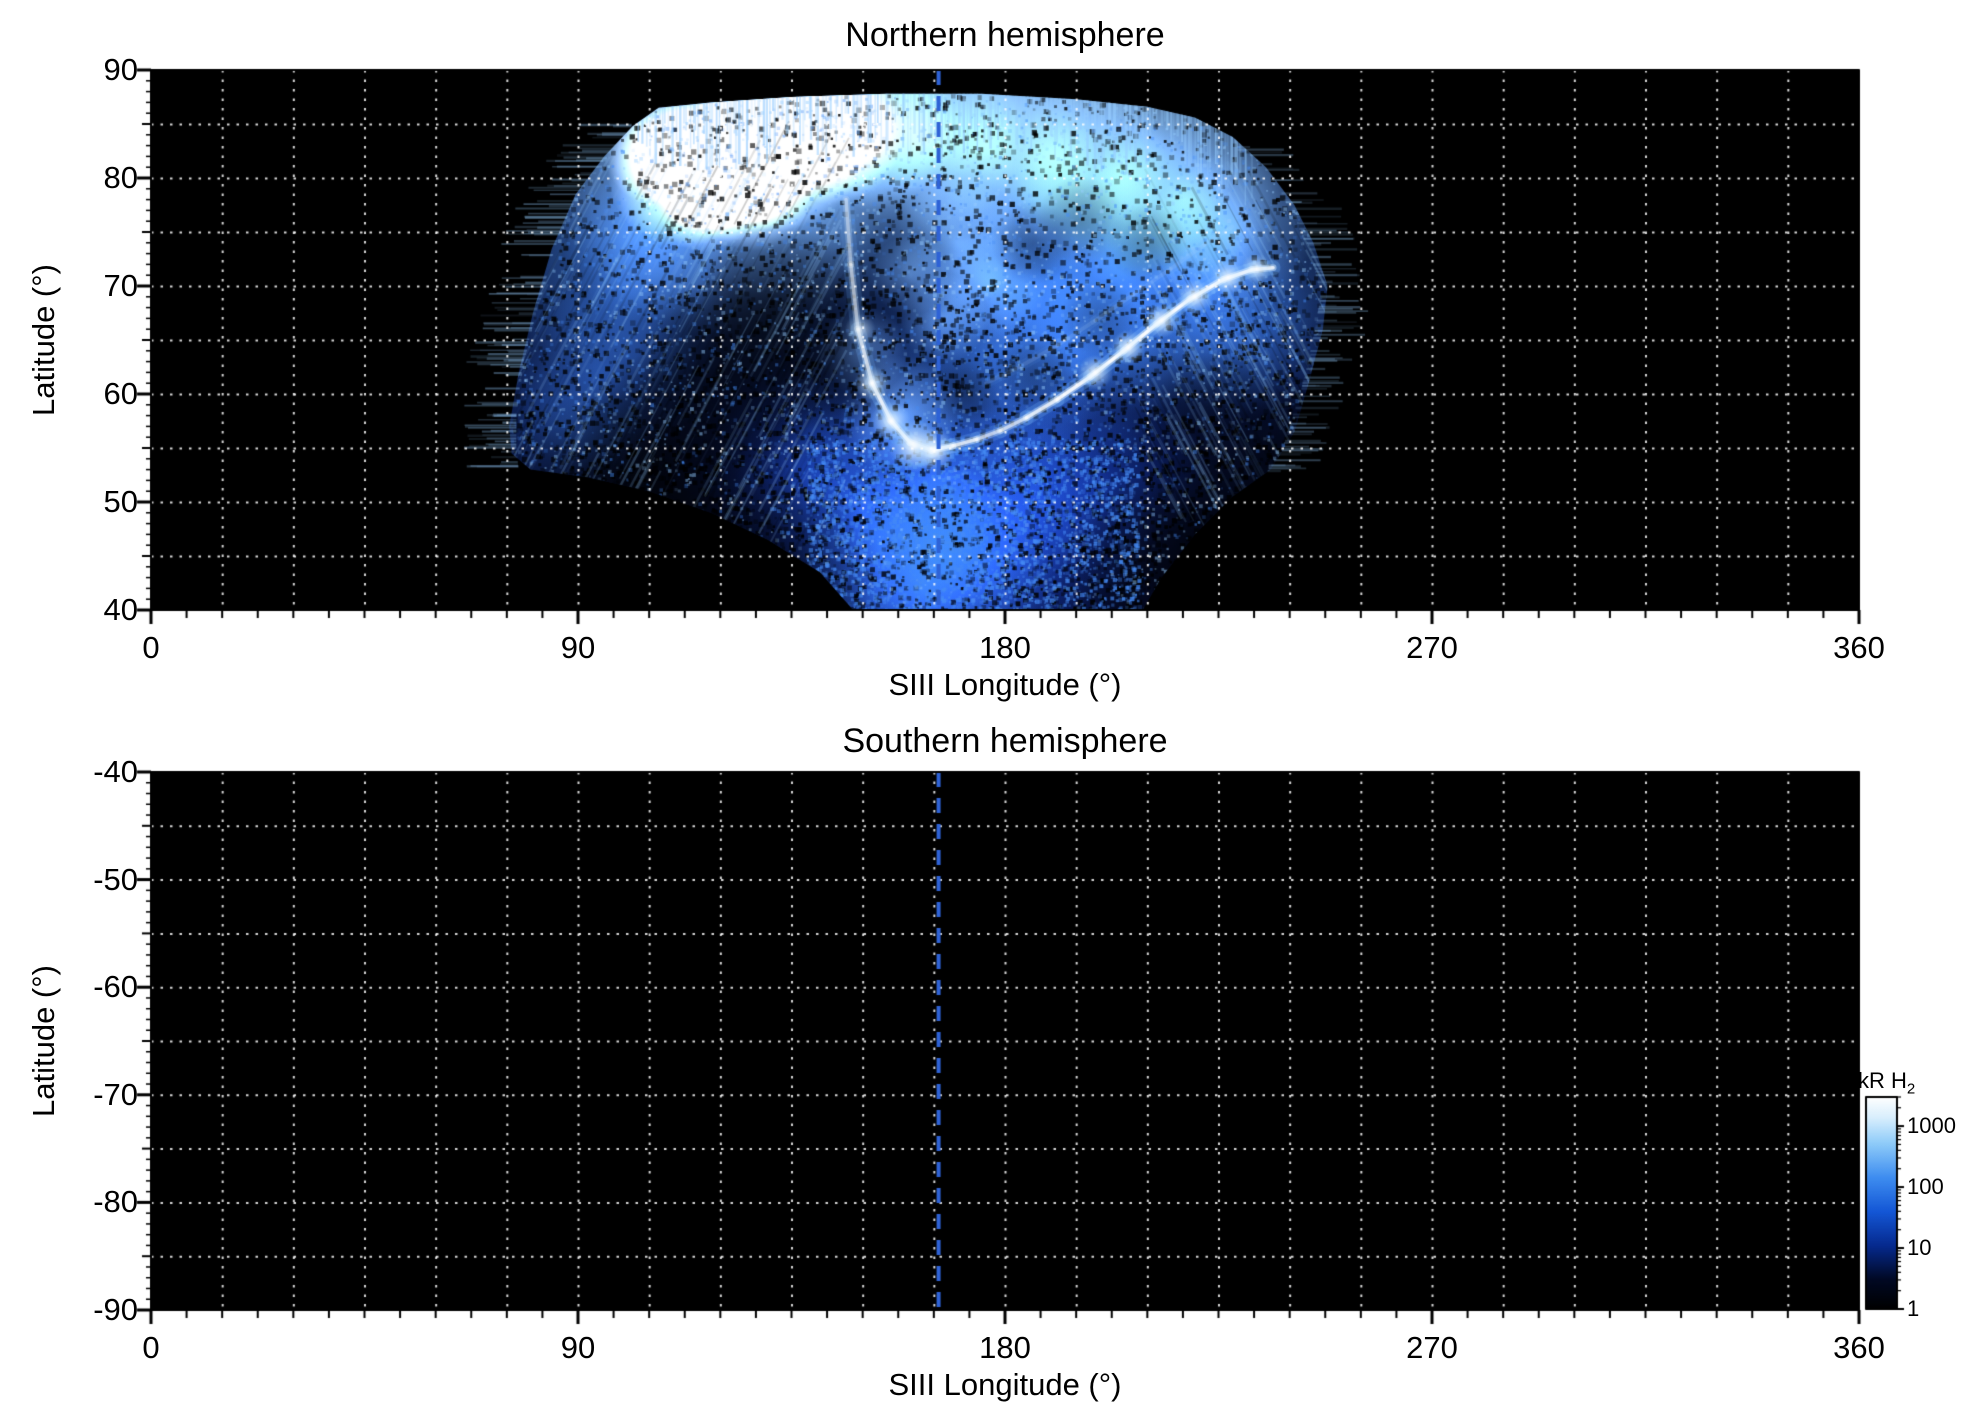  Describe the element at coordinates (120, 609) in the screenshot. I see `y-tick-label: 40` at that location.